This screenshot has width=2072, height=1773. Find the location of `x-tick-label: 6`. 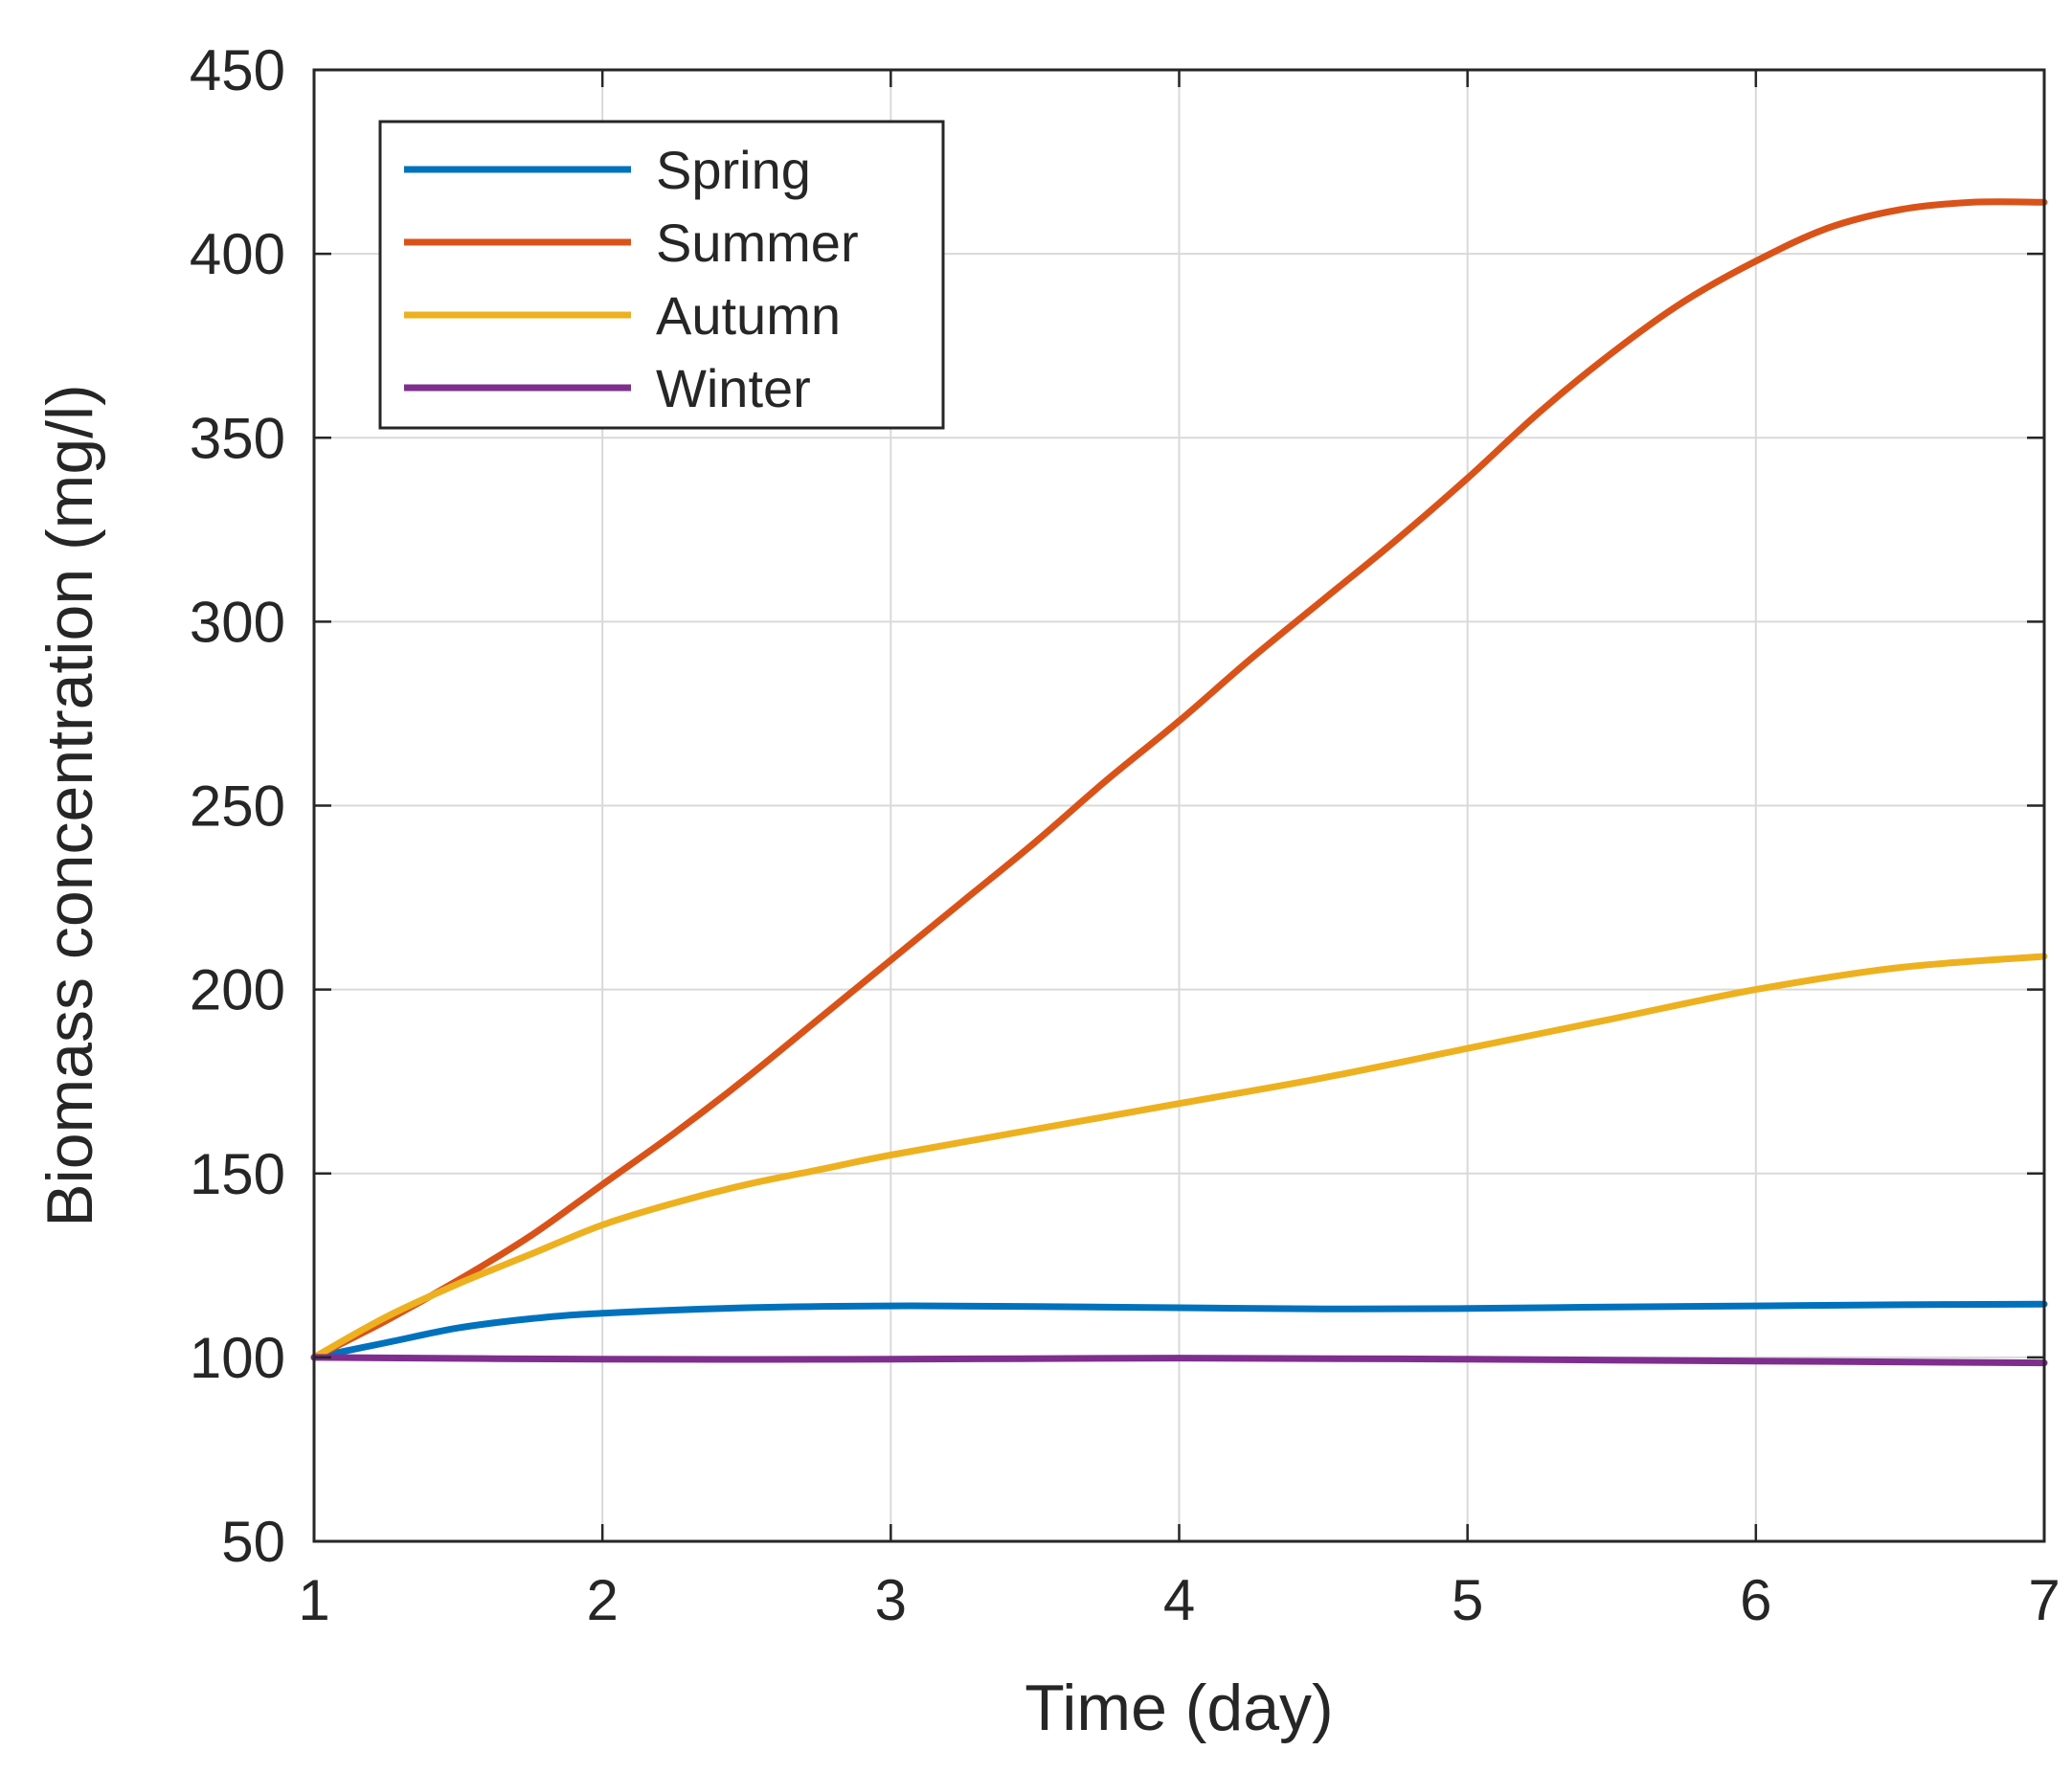

x-tick-label: 6 is located at coordinates (1756, 1600).